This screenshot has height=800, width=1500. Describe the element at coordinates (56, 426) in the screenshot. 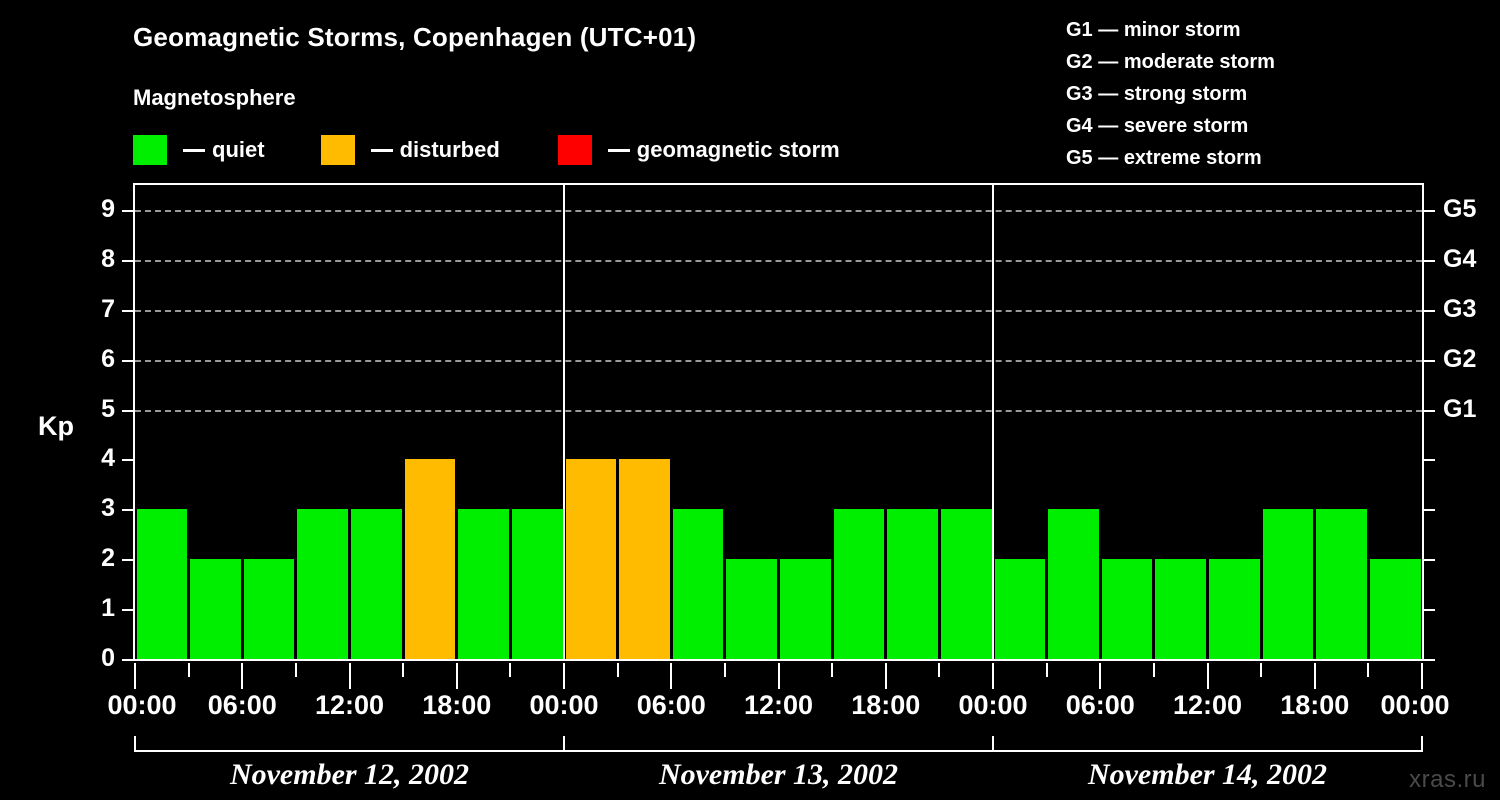

I see `y-axis-title: Kp` at that location.